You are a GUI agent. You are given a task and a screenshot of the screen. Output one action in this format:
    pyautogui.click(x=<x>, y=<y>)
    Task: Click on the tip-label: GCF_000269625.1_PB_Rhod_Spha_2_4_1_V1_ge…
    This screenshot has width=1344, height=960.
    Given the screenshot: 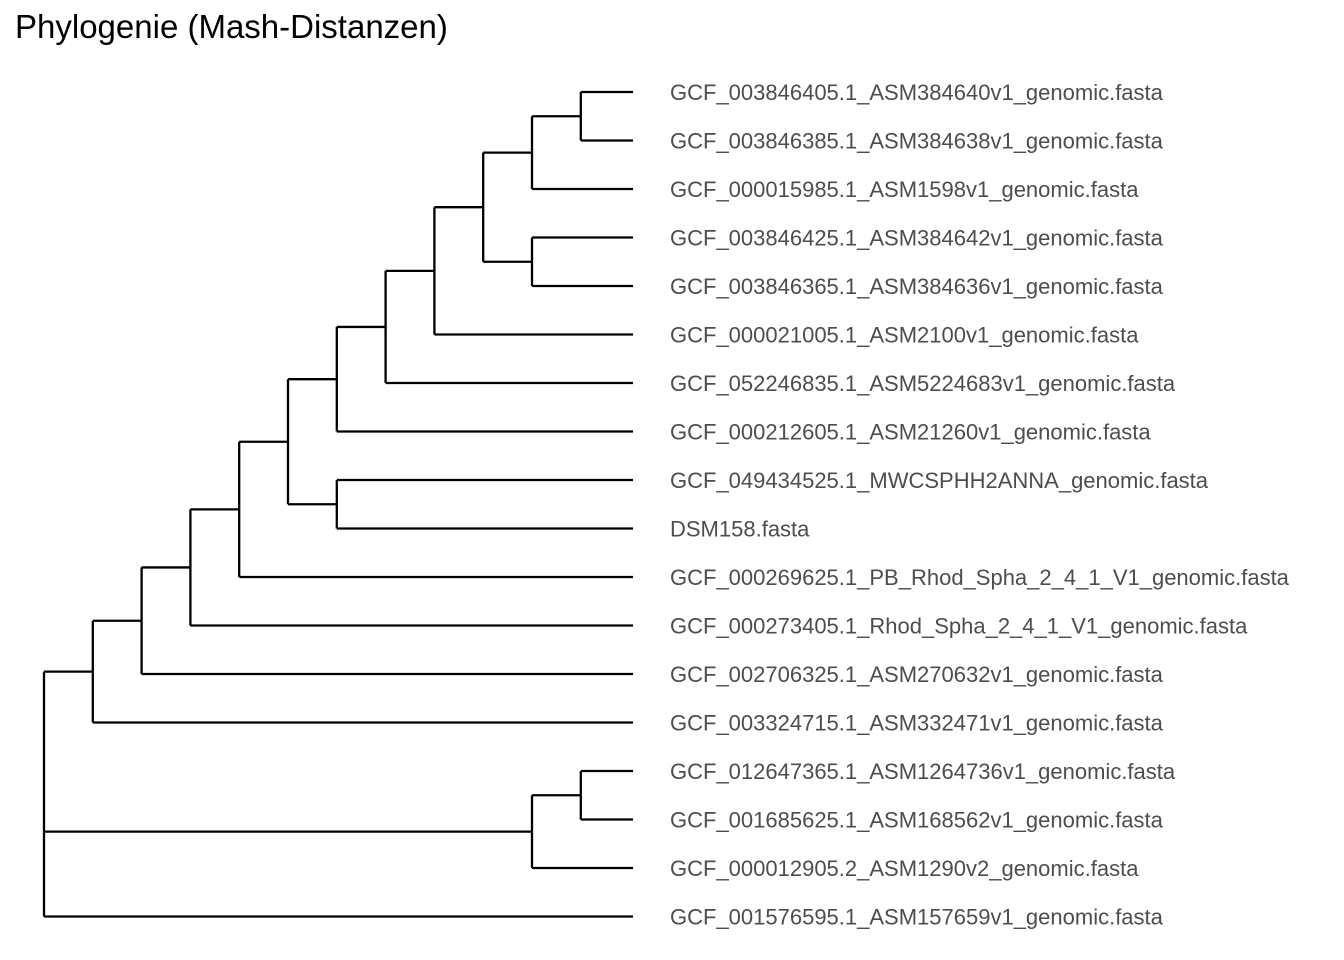 What is the action you would take?
    pyautogui.click(x=980, y=577)
    